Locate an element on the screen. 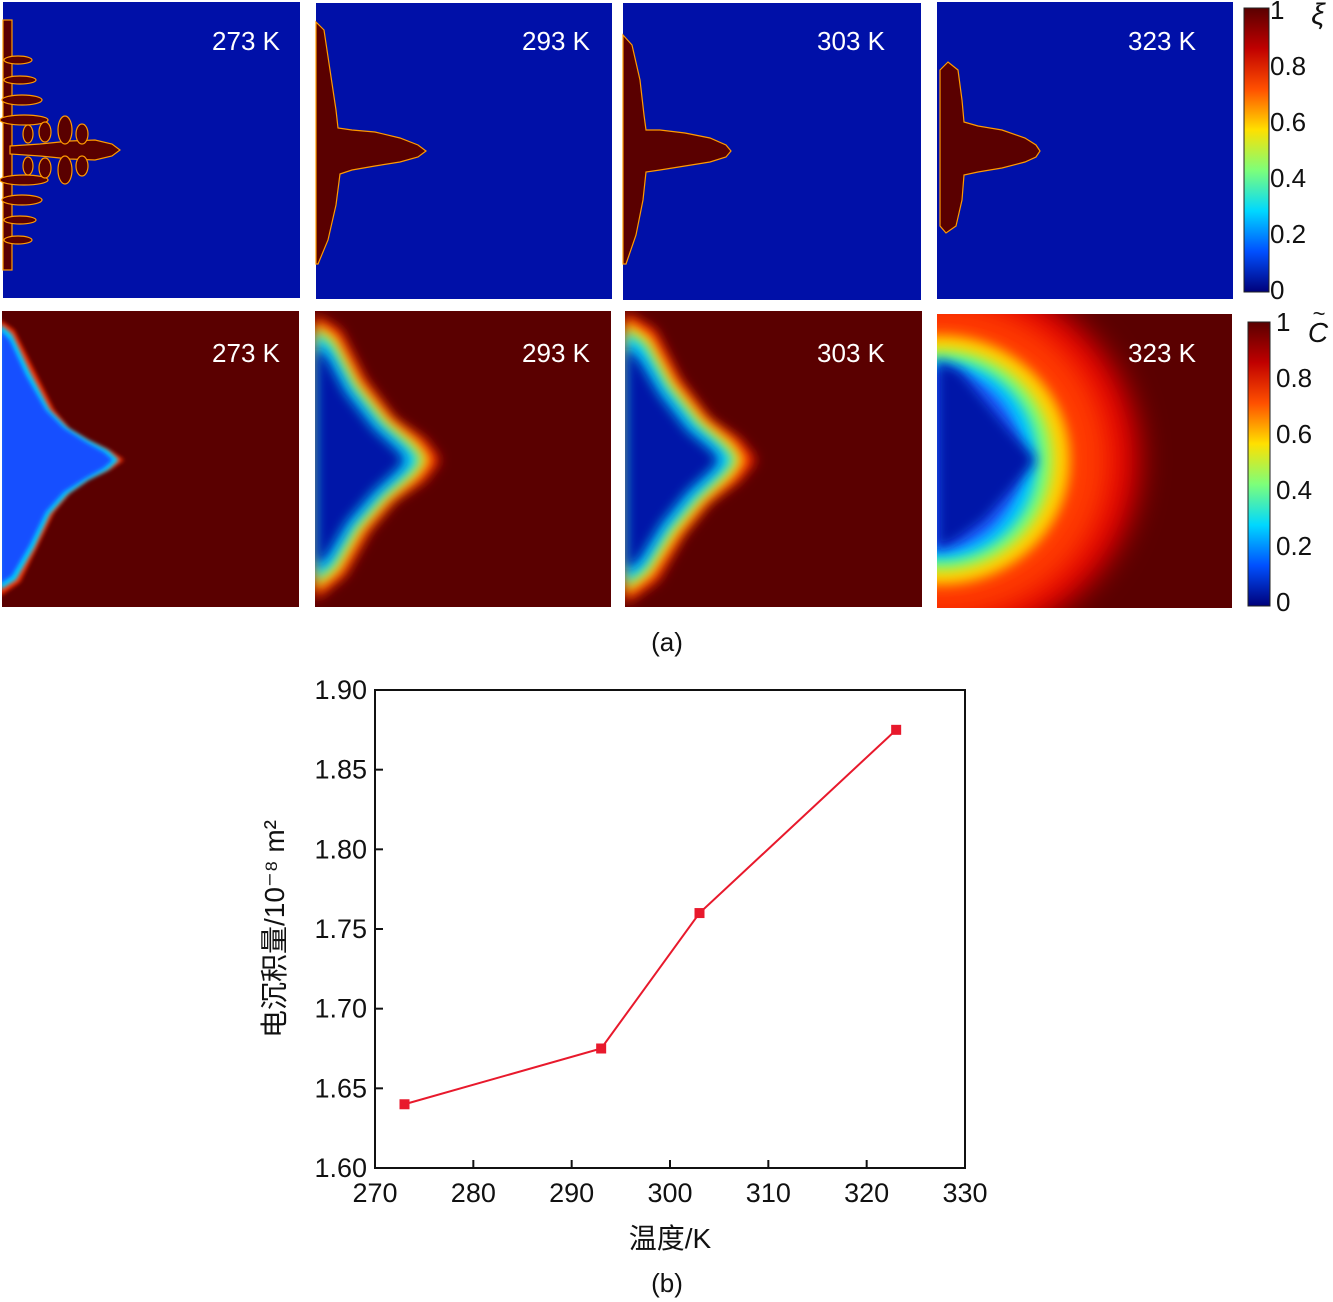 Image resolution: width=1333 pixels, height=1302 pixels. series-line is located at coordinates (650, 917).